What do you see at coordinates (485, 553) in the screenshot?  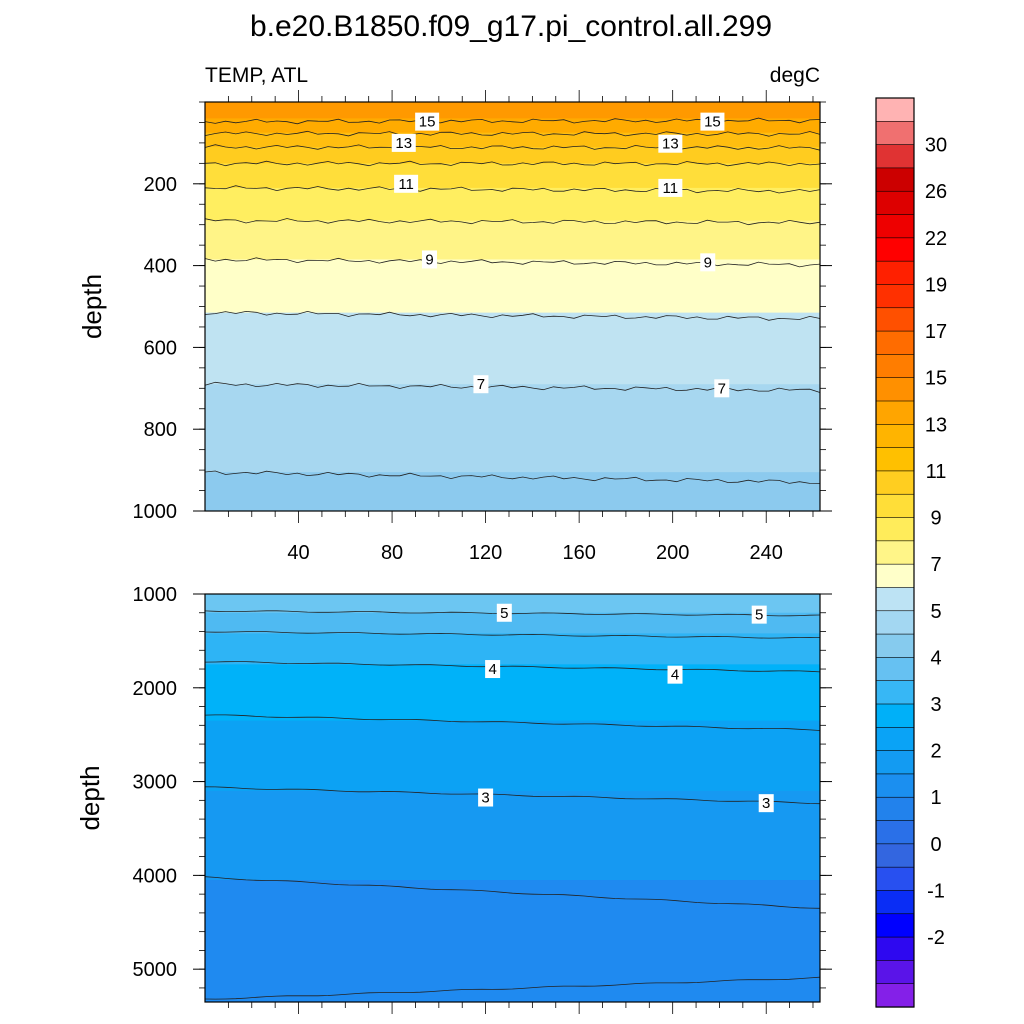 I see `x-tick-label: 120` at bounding box center [485, 553].